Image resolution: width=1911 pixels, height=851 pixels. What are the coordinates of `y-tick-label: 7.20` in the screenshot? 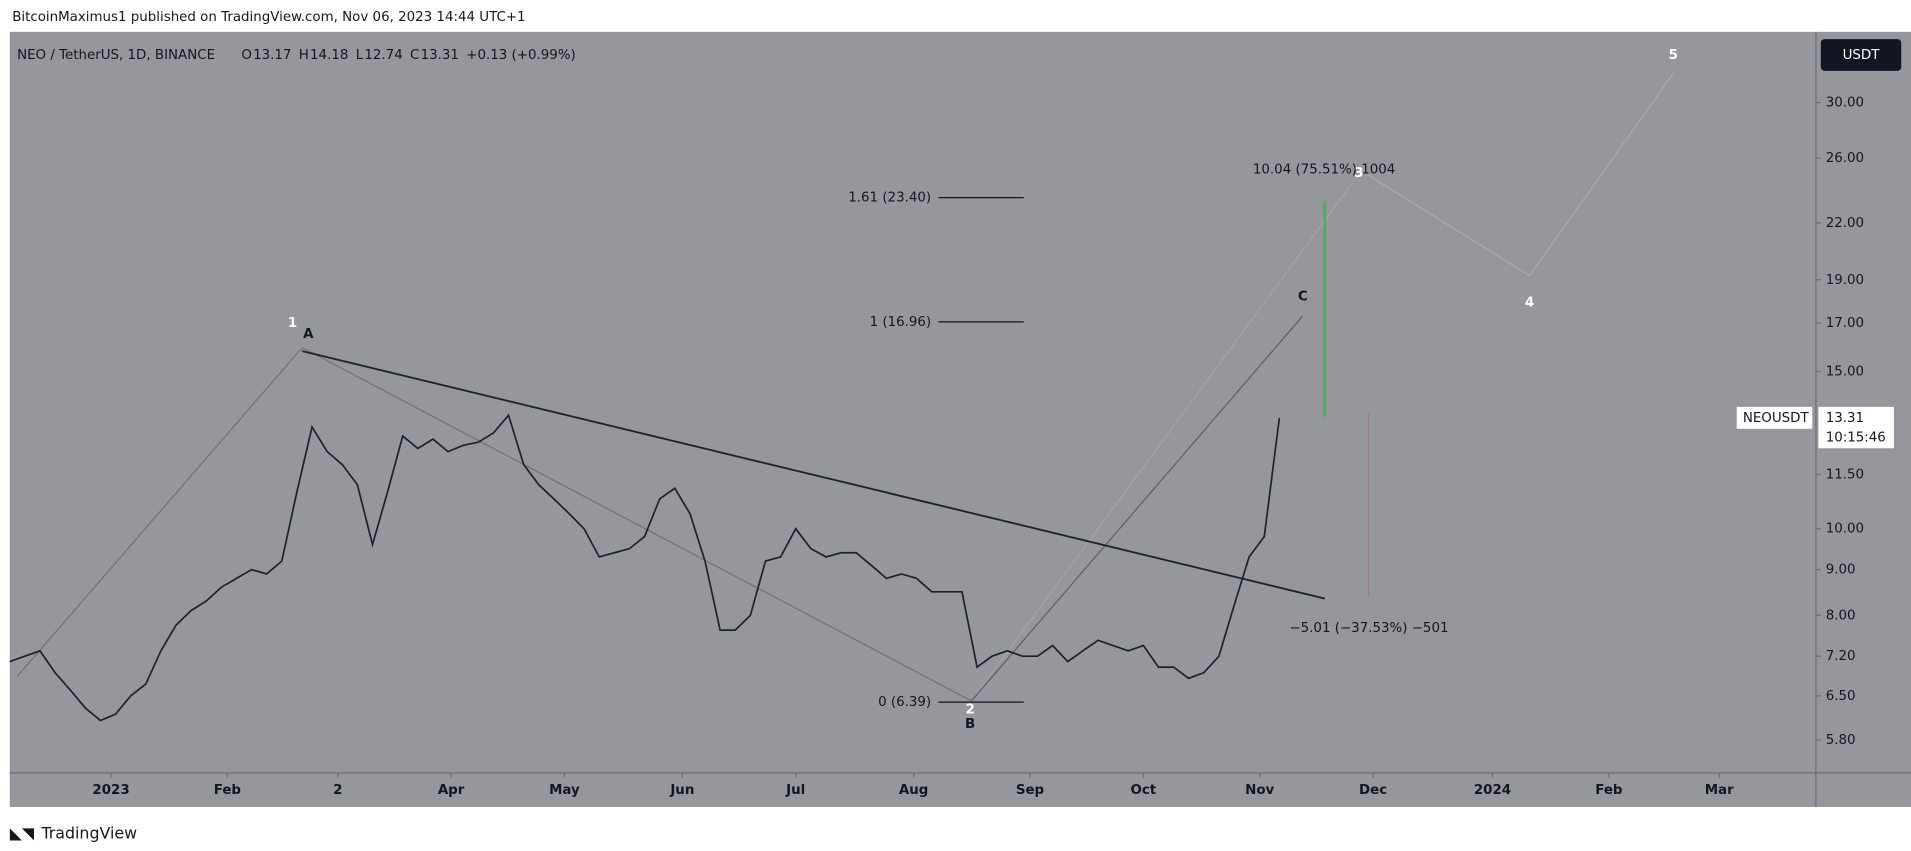 It's located at (1841, 656).